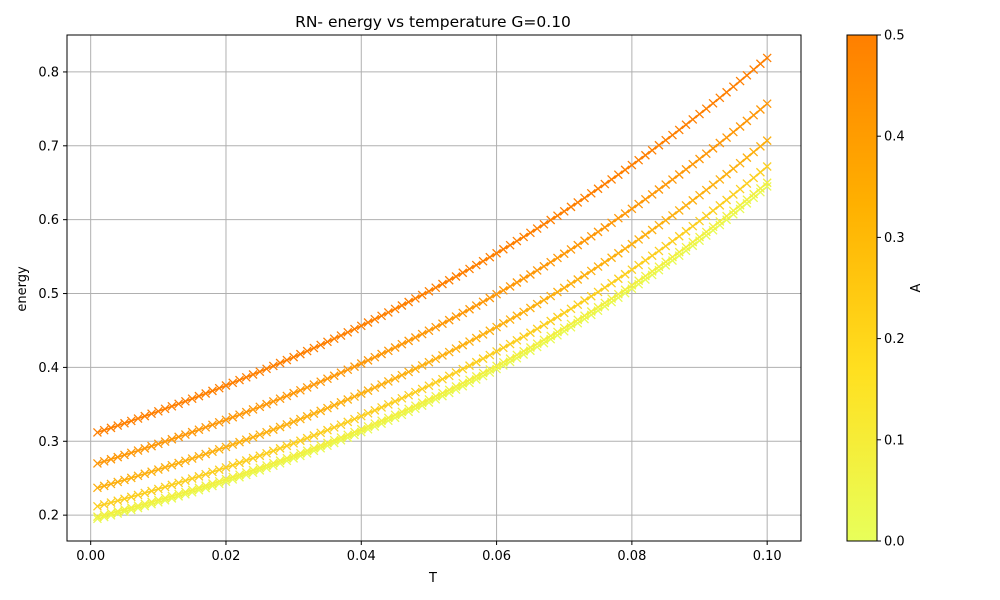  What do you see at coordinates (894, 36) in the screenshot?
I see `colorbar-tick-label: 0.5` at bounding box center [894, 36].